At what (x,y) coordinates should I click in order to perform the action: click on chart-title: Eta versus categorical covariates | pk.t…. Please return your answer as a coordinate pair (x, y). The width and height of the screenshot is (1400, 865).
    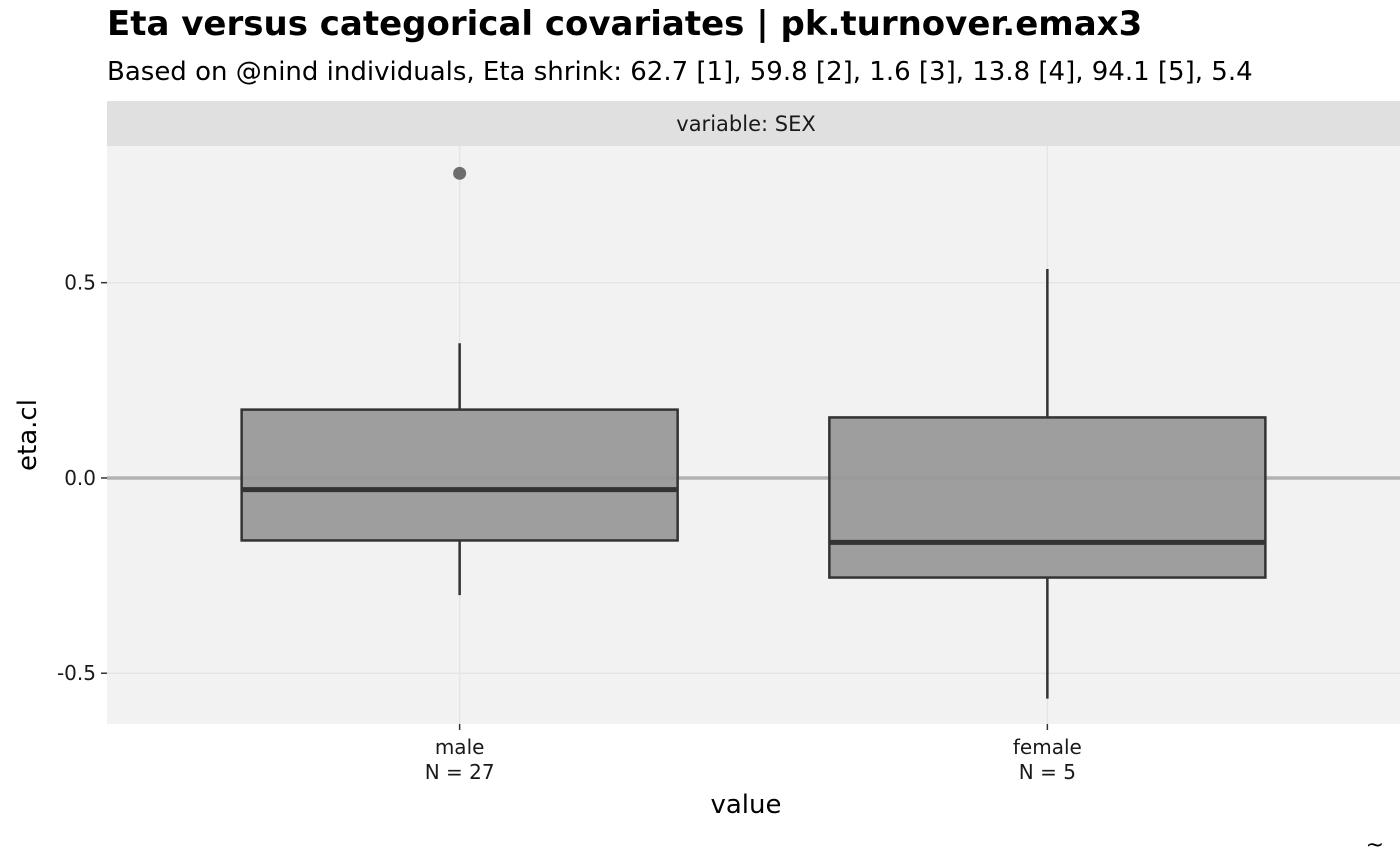
    Looking at the image, I should click on (624, 24).